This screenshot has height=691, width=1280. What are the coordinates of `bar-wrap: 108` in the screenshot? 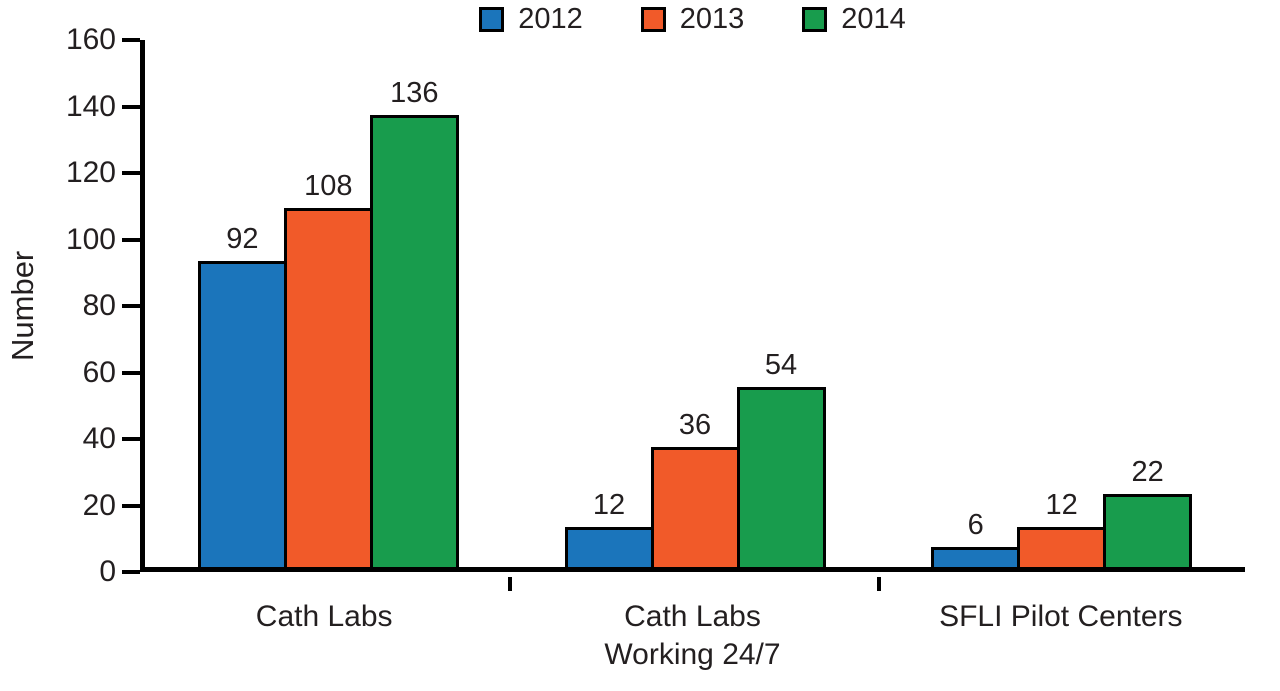 It's located at (328, 368).